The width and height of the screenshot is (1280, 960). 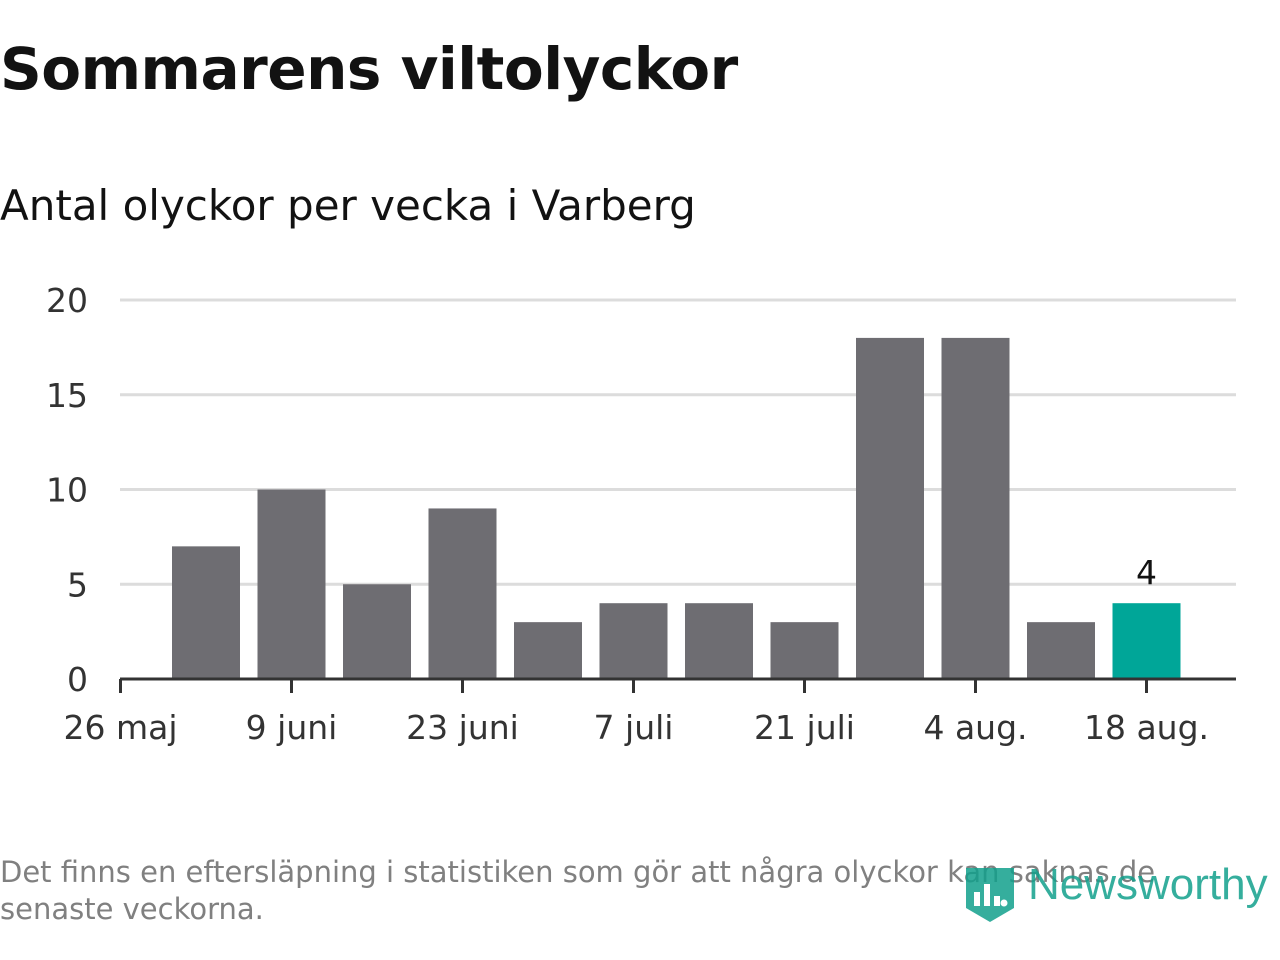 What do you see at coordinates (804, 727) in the screenshot?
I see `x-tick-label: 21 juli` at bounding box center [804, 727].